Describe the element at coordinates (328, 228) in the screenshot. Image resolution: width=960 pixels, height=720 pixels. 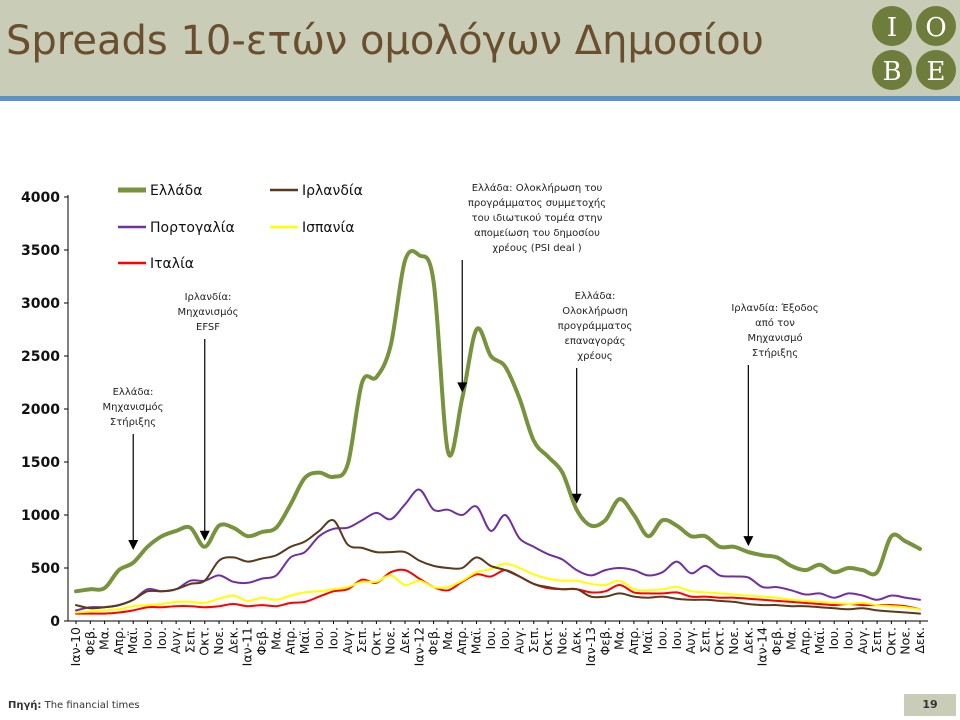
I see `legend-label: Ισπανία` at that location.